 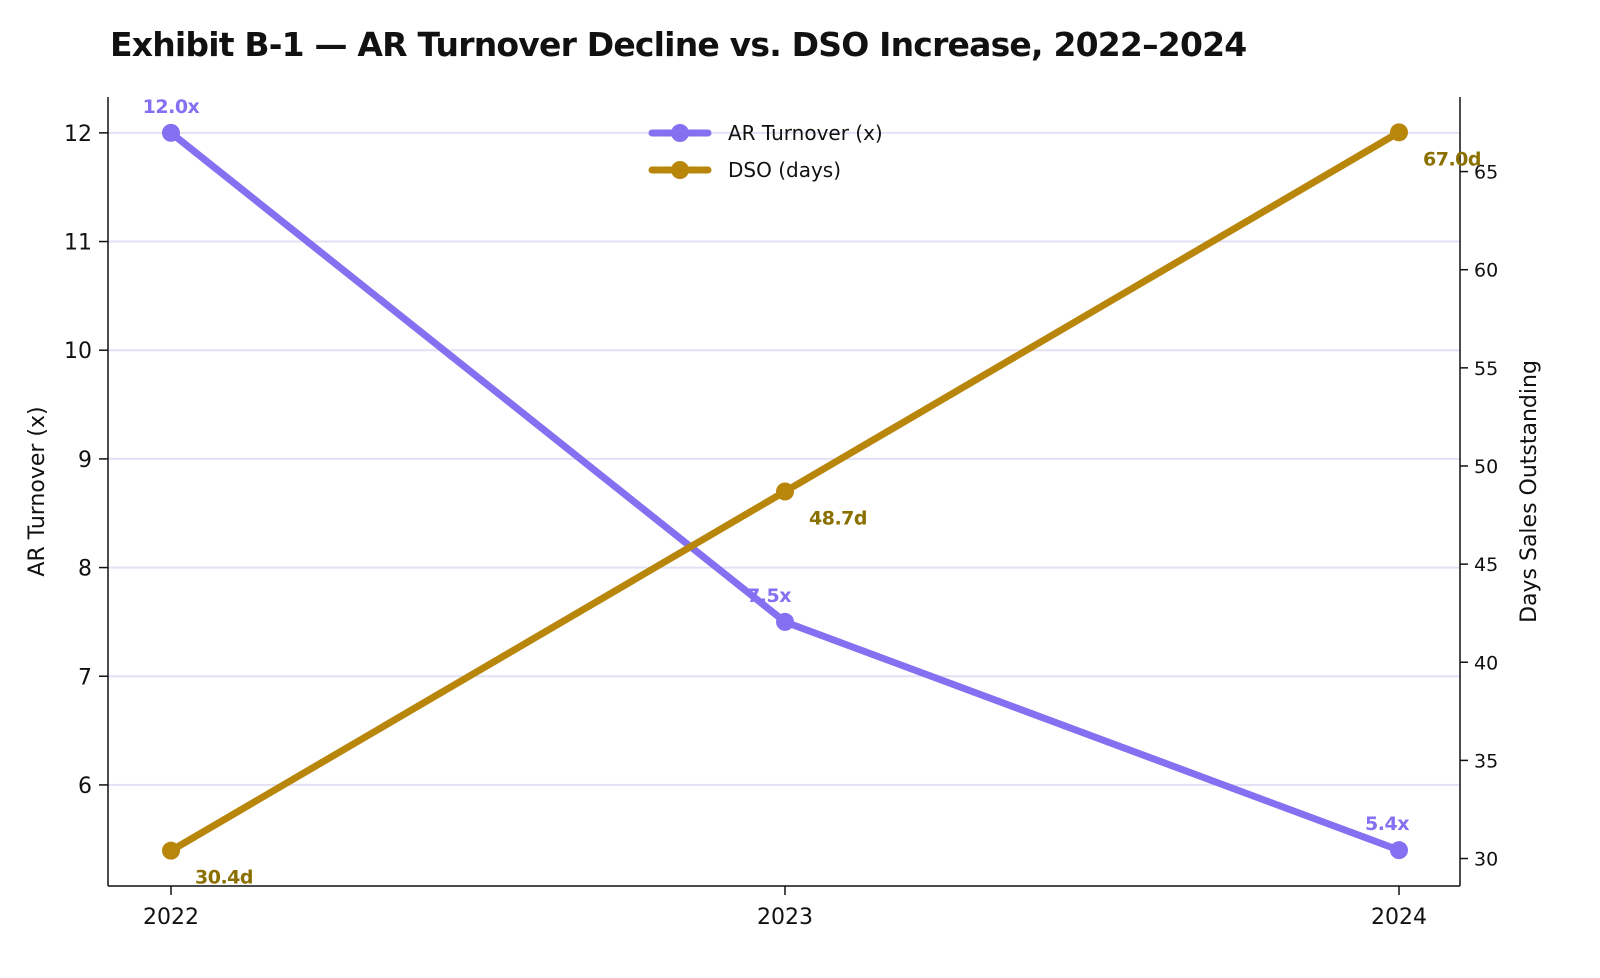 What do you see at coordinates (805, 133) in the screenshot?
I see `legend-label-0: AR Turnover (x)` at bounding box center [805, 133].